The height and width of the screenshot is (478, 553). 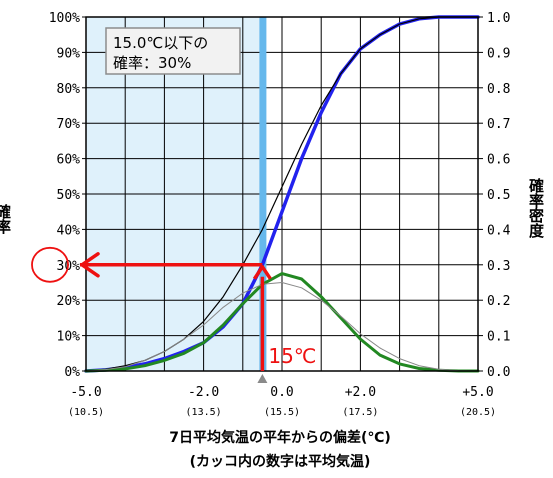 What do you see at coordinates (262, 272) in the screenshot?
I see `threshold-vertical-arrowhead` at bounding box center [262, 272].